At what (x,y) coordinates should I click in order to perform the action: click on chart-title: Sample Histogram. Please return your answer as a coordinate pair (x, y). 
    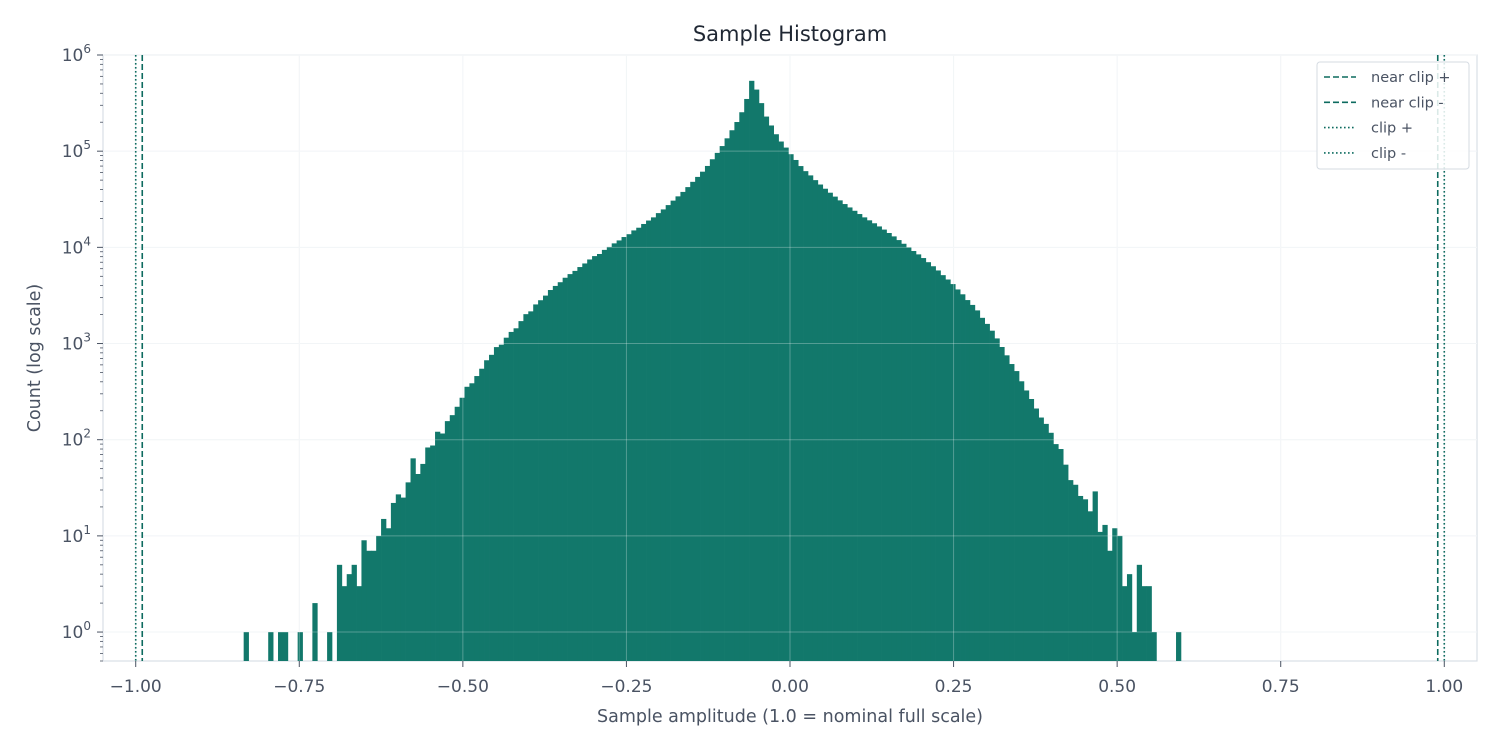
    Looking at the image, I should click on (790, 34).